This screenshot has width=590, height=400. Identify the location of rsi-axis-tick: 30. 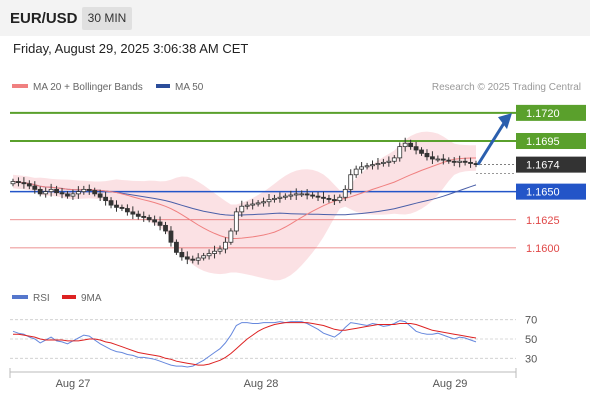
(531, 359).